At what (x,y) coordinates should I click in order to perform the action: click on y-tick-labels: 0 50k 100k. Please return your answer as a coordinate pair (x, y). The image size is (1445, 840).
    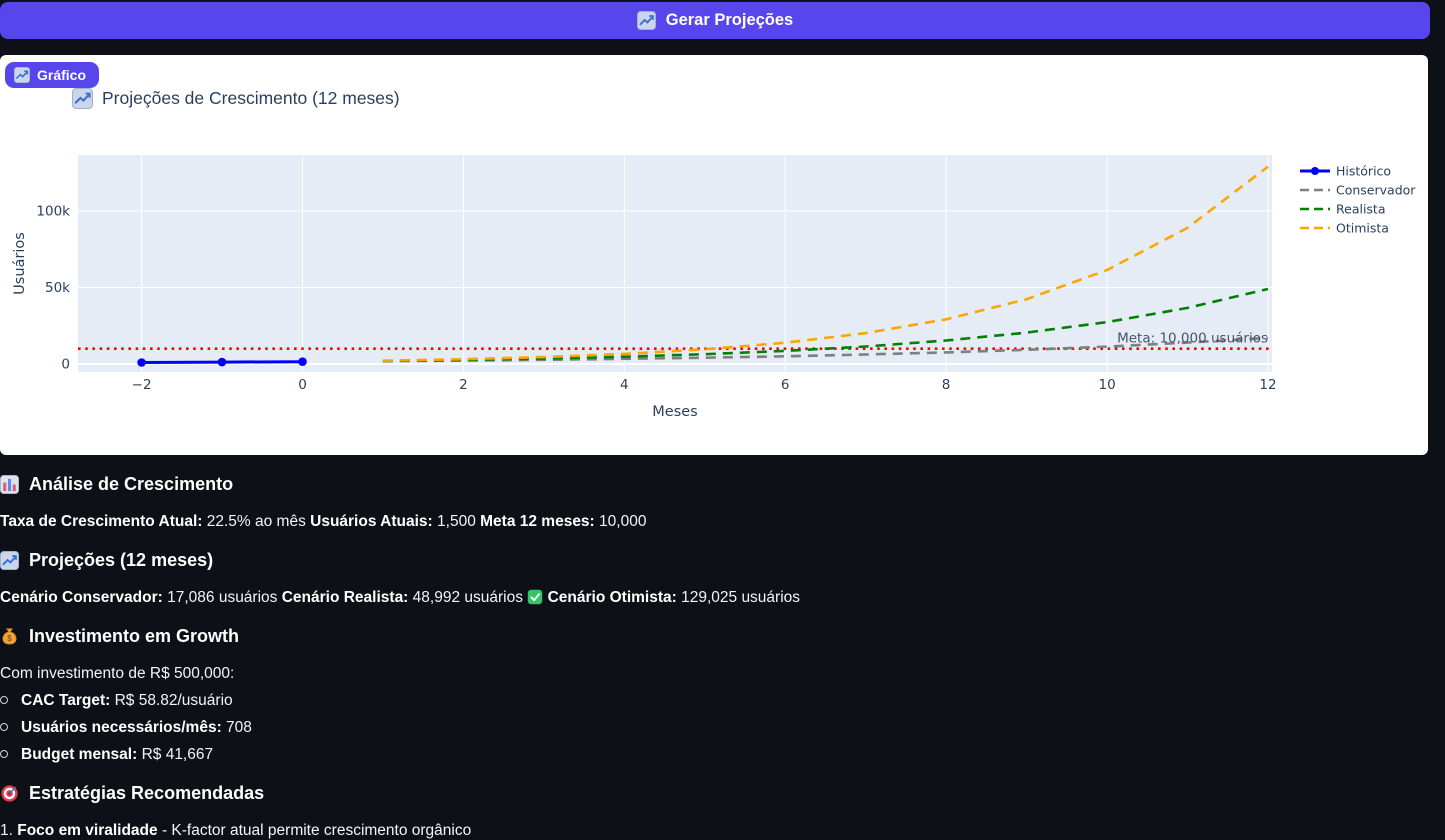
    Looking at the image, I should click on (53, 288).